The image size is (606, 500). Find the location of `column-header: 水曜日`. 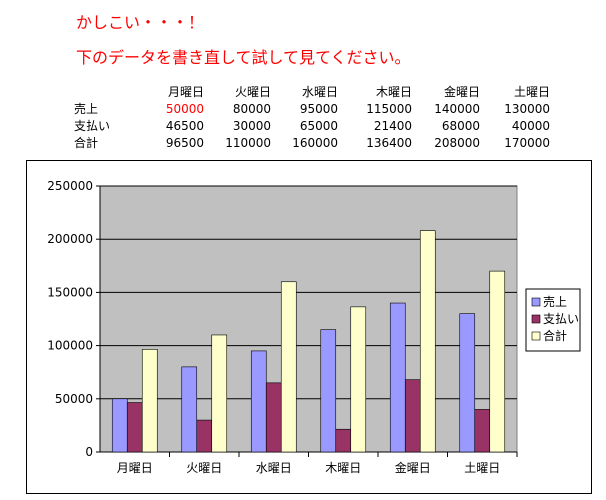

column-header: 水曜日 is located at coordinates (319, 92).